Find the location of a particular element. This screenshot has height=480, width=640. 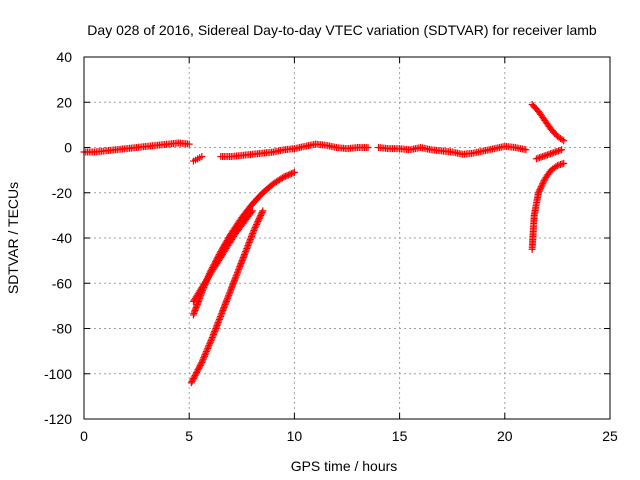

x-axis-label: GPS time / hours is located at coordinates (344, 466).